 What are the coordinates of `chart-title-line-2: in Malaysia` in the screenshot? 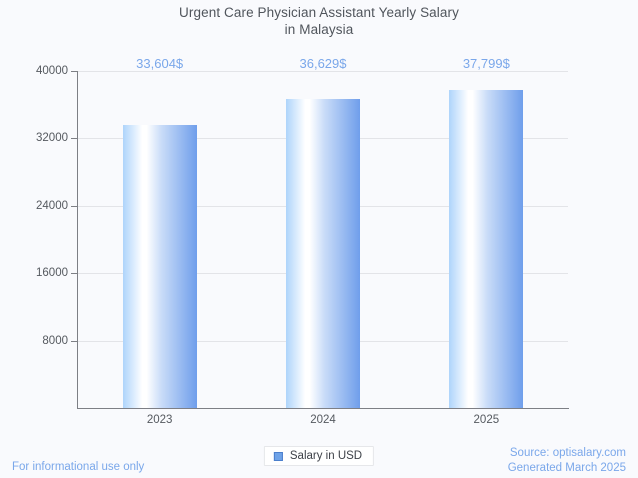 It's located at (319, 29).